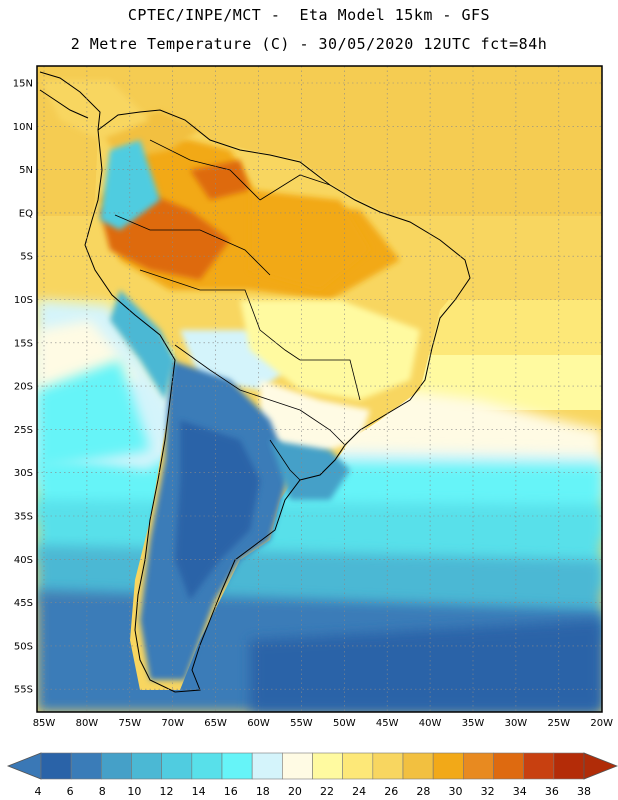 This screenshot has width=618, height=800. What do you see at coordinates (295, 791) in the screenshot?
I see `colorbar-value-label: 20` at bounding box center [295, 791].